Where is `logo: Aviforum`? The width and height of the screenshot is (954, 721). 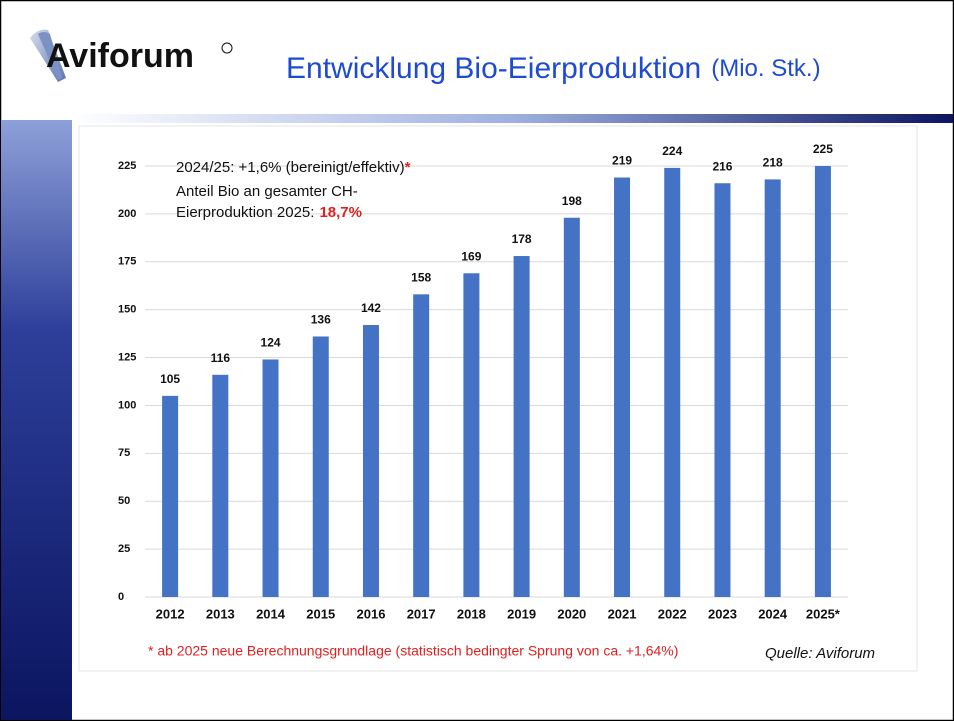
logo: Aviforum is located at coordinates (120, 56).